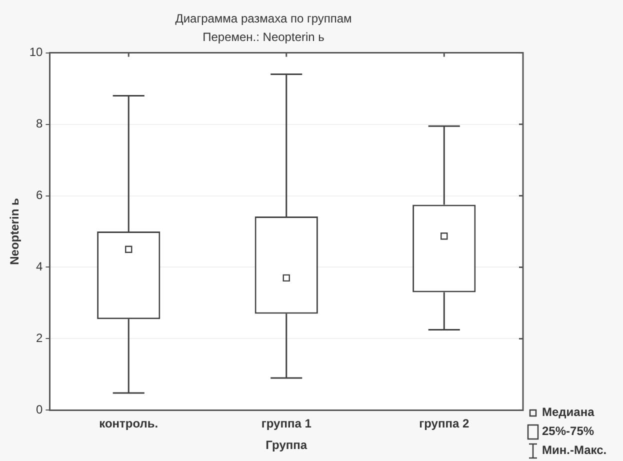 The height and width of the screenshot is (461, 623). I want to click on x-tick-label: контроль., so click(128, 423).